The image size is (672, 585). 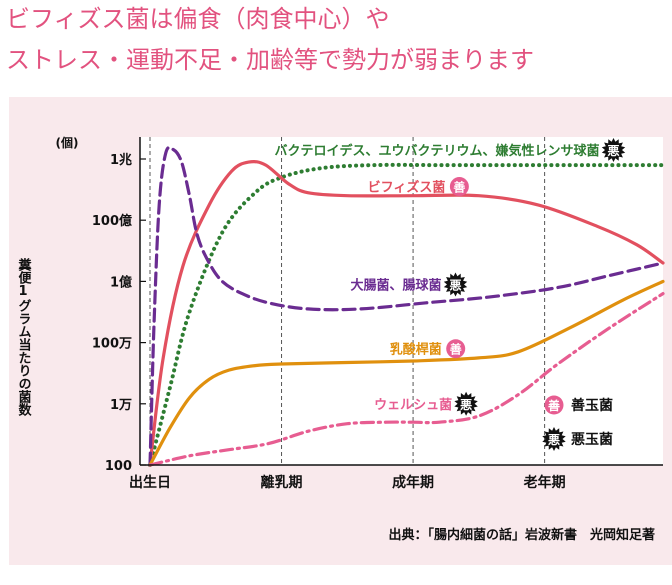 What do you see at coordinates (413, 482) in the screenshot?
I see `x-tick-label: 成年期` at bounding box center [413, 482].